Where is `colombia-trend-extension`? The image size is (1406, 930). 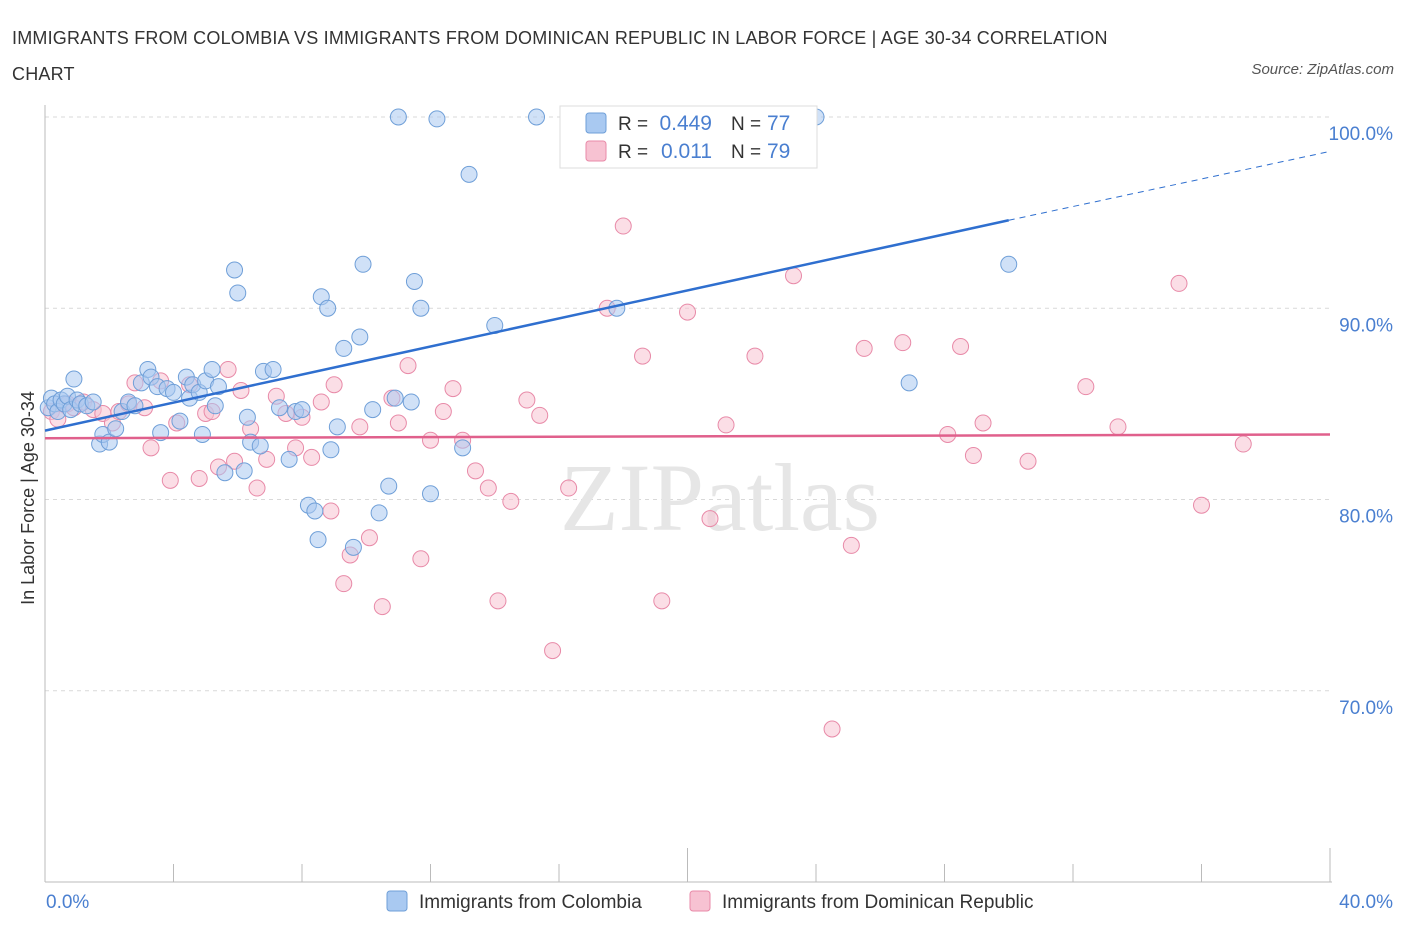 colombia-trend-extension is located at coordinates (1169, 185).